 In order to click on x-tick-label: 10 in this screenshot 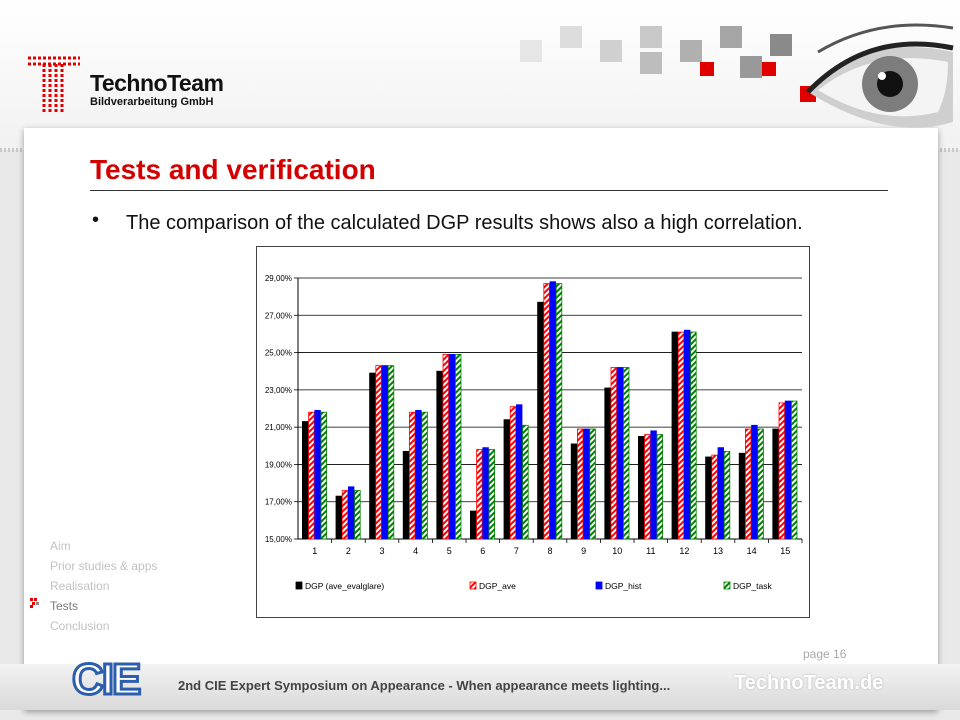, I will do `click(617, 551)`.